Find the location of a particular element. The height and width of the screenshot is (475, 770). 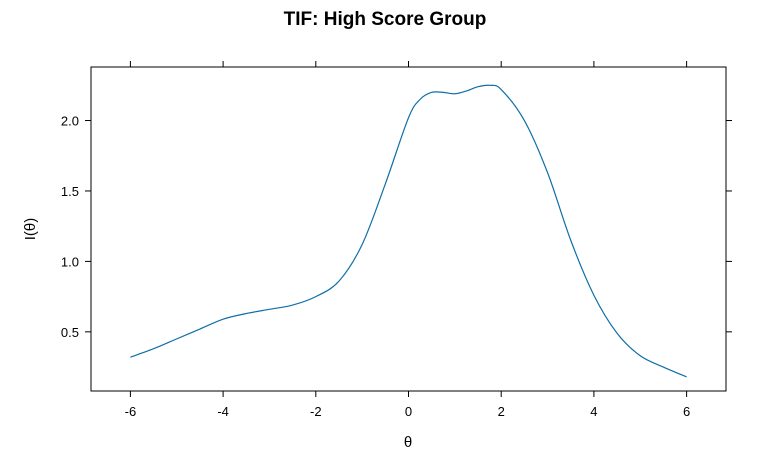

x-tick-label: 0 is located at coordinates (408, 411).